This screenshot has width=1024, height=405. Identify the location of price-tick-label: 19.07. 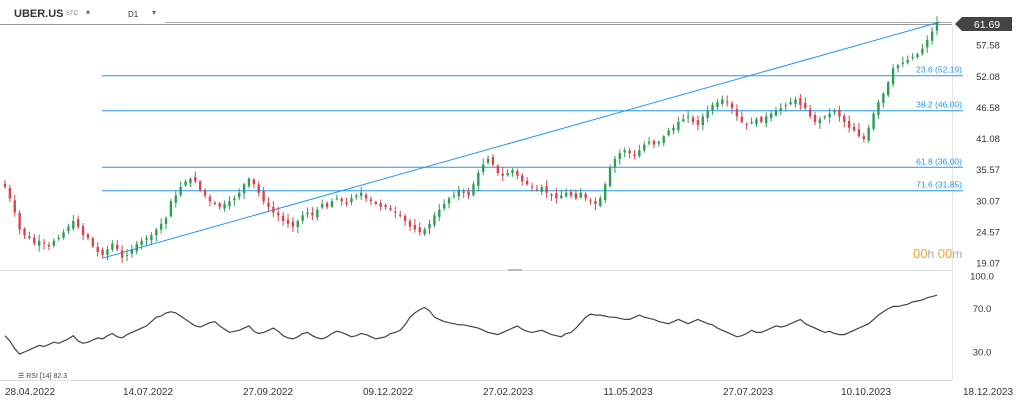
(988, 264).